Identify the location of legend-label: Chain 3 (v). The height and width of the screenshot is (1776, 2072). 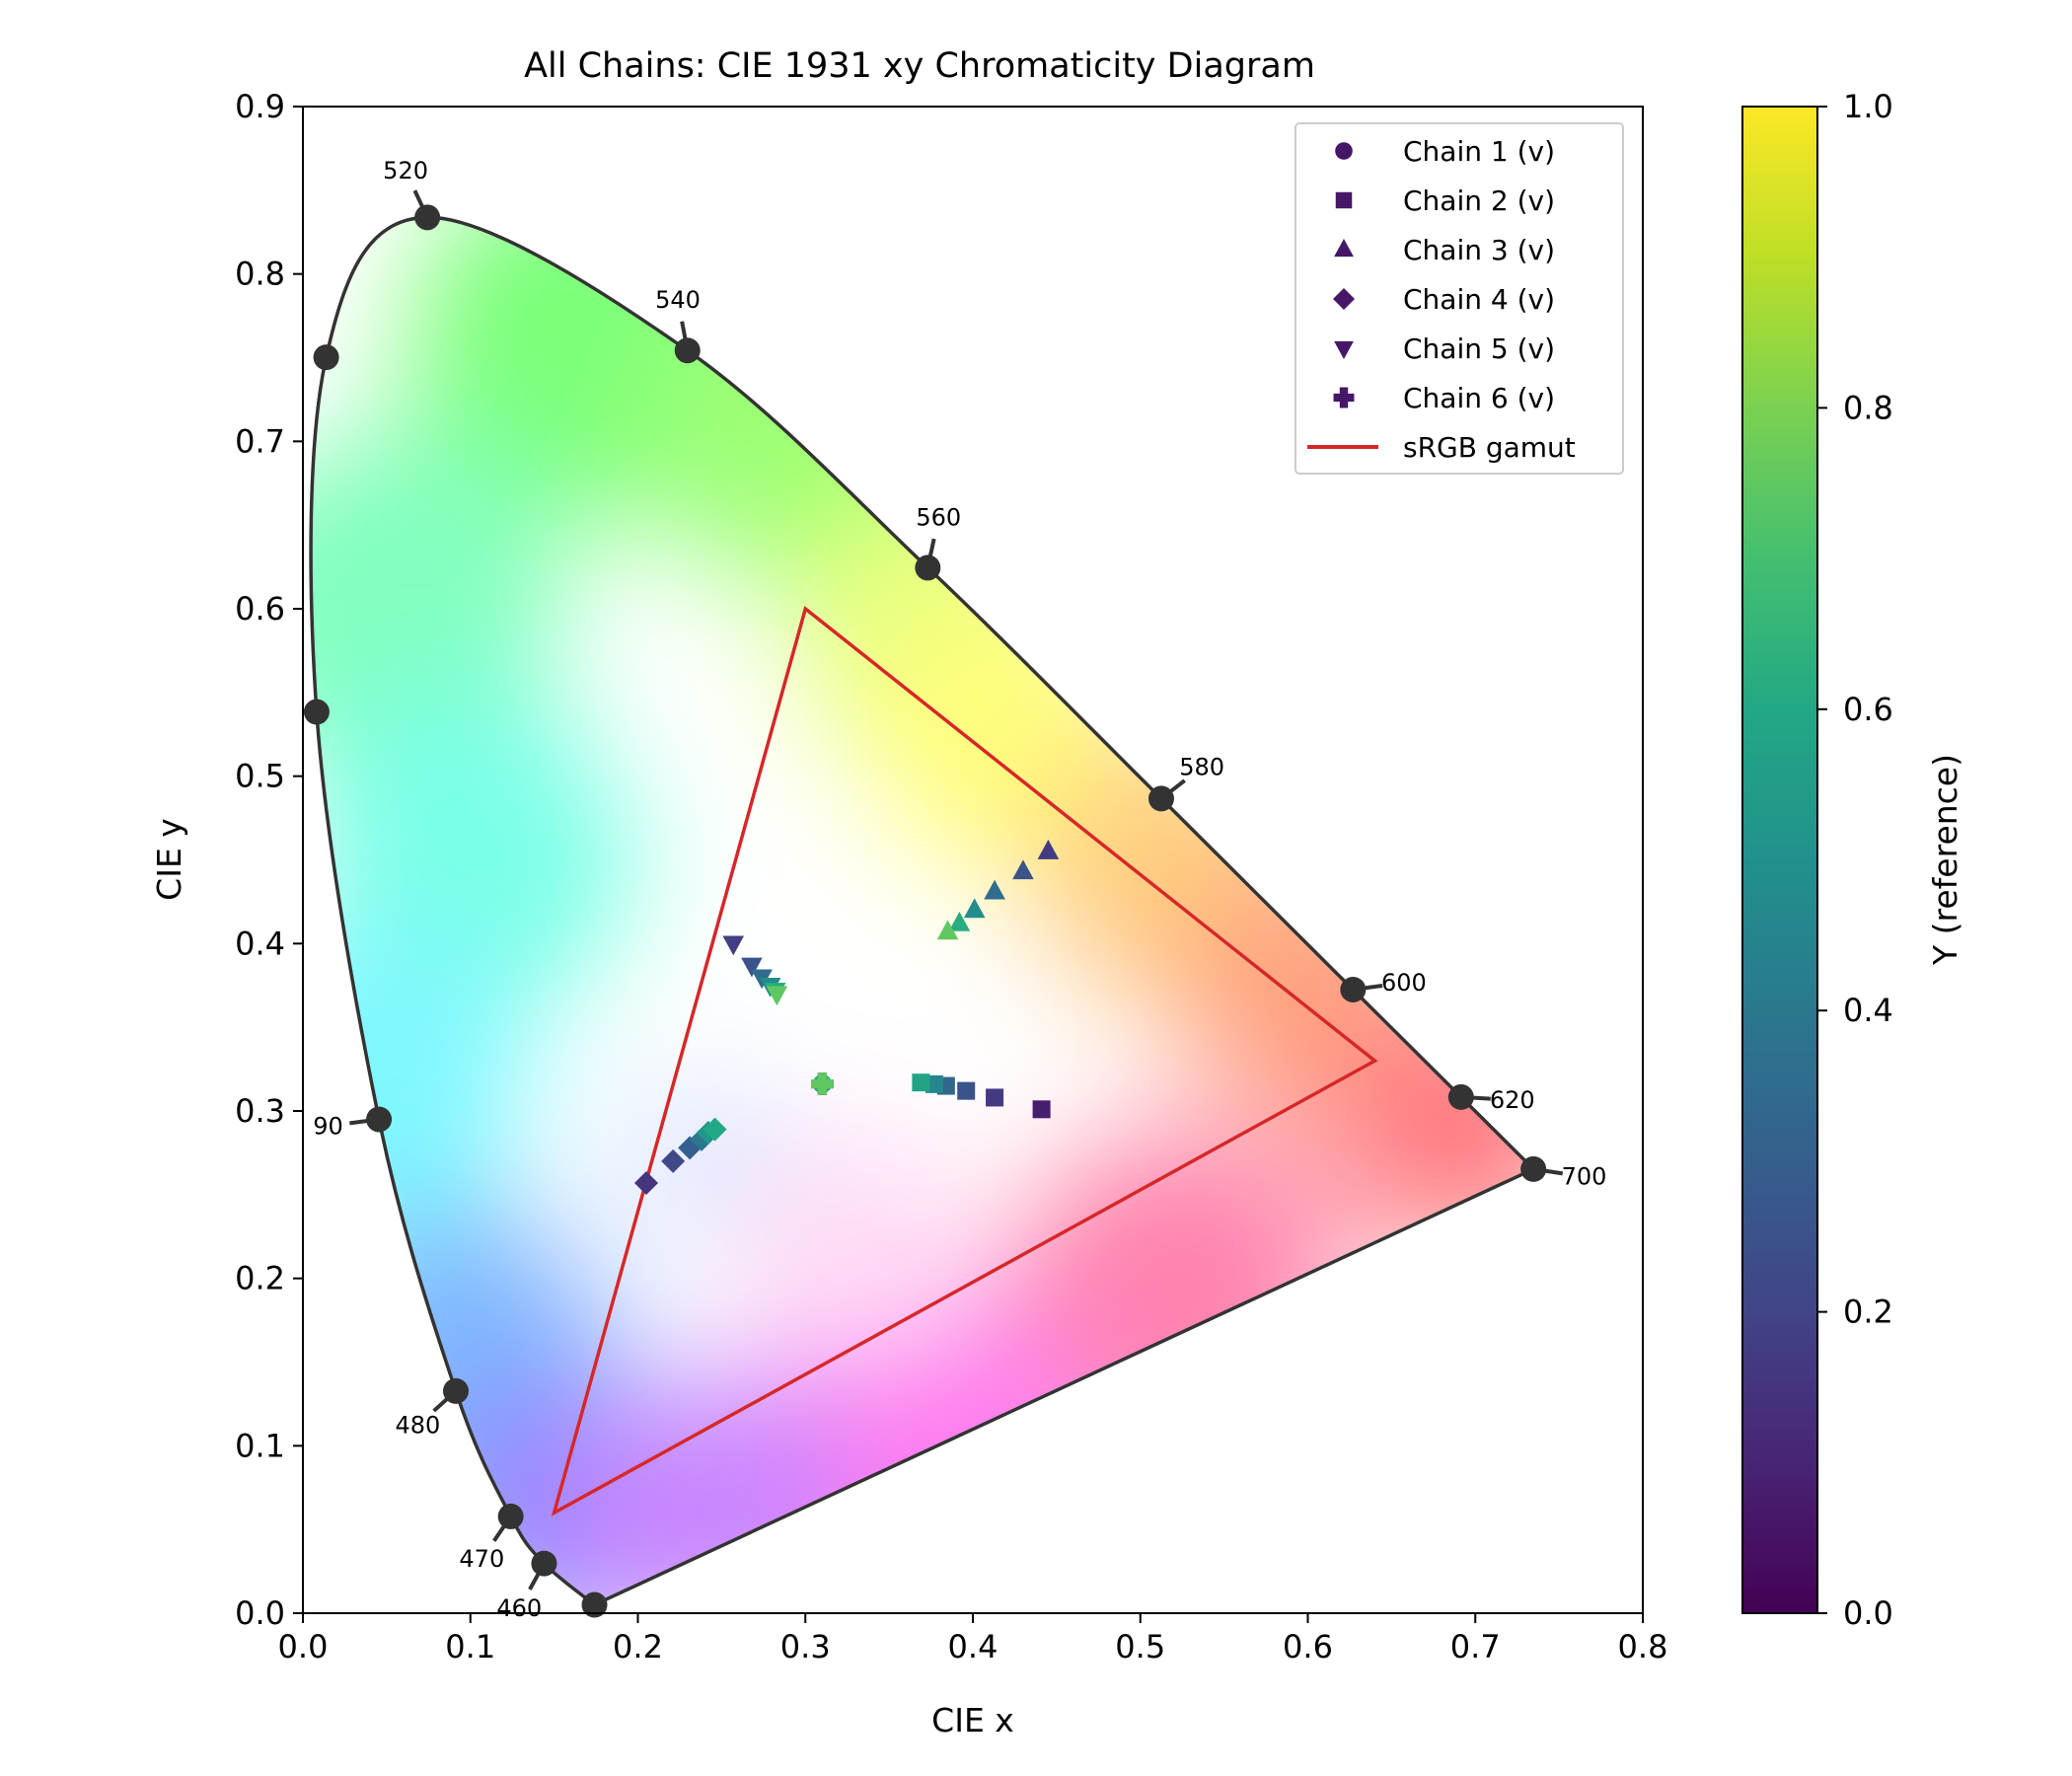
(1479, 250).